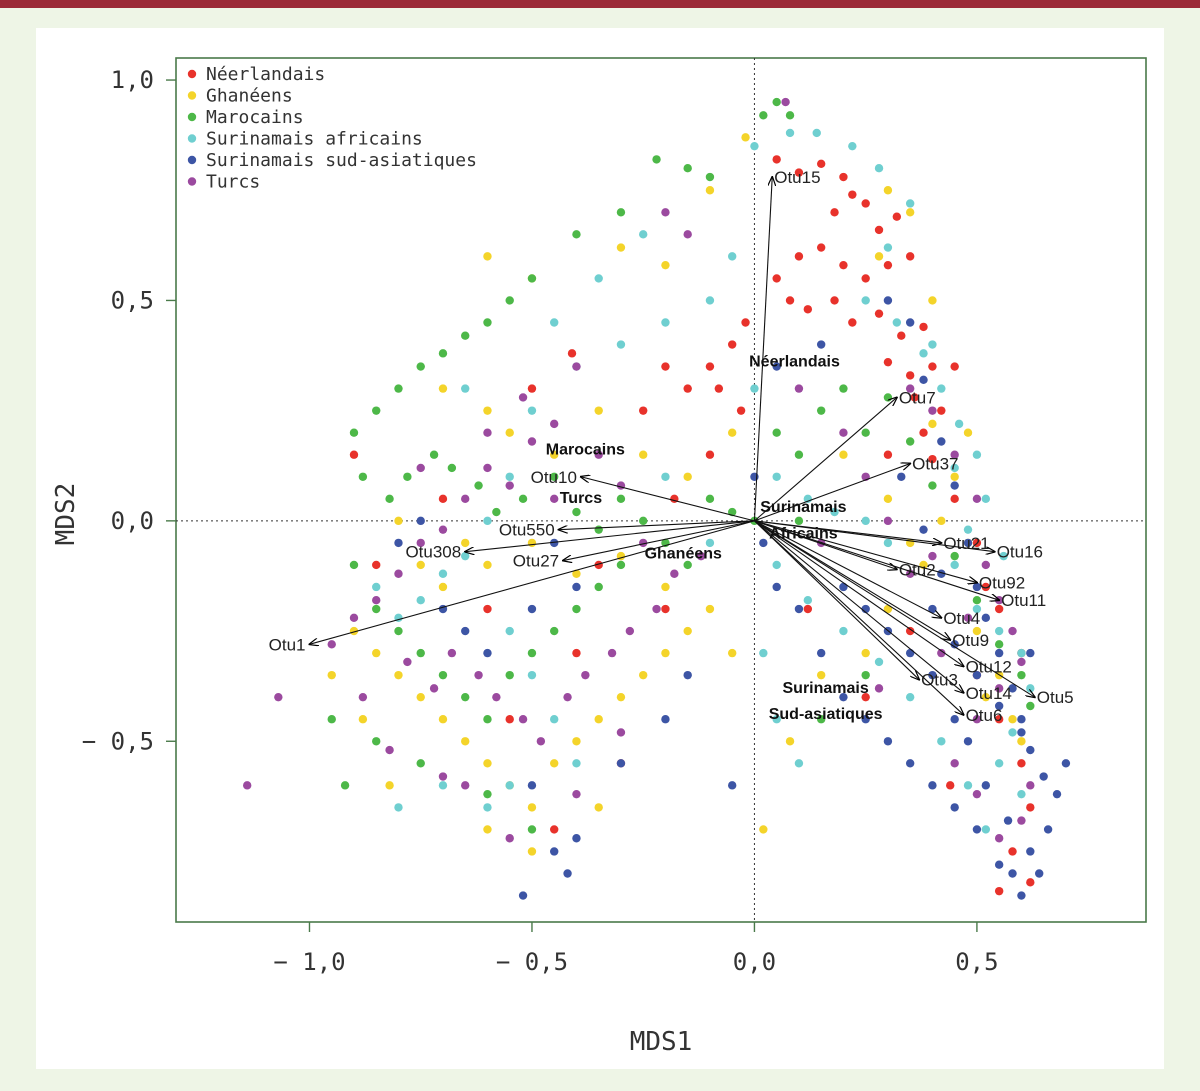 This screenshot has width=1200, height=1091. I want to click on vector-label: Otu3, so click(939, 680).